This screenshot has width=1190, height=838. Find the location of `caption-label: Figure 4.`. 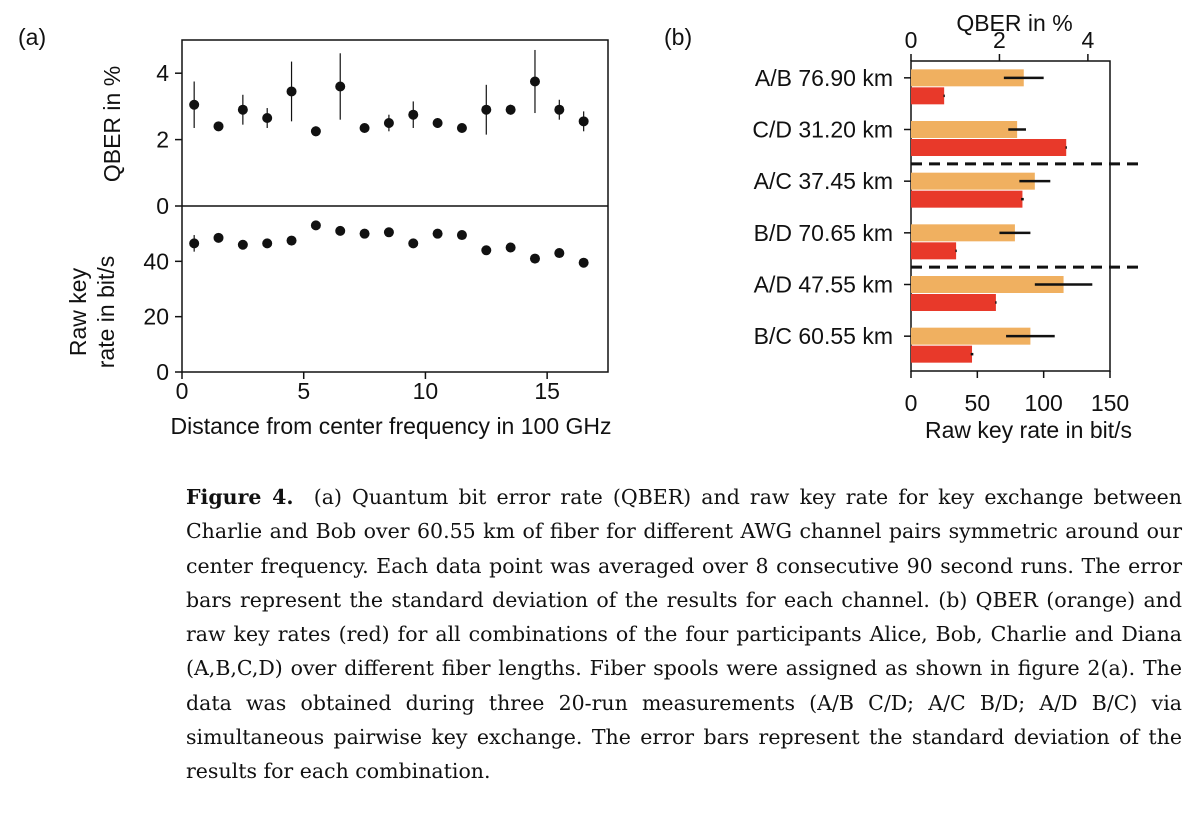

caption-label: Figure 4. is located at coordinates (240, 497).